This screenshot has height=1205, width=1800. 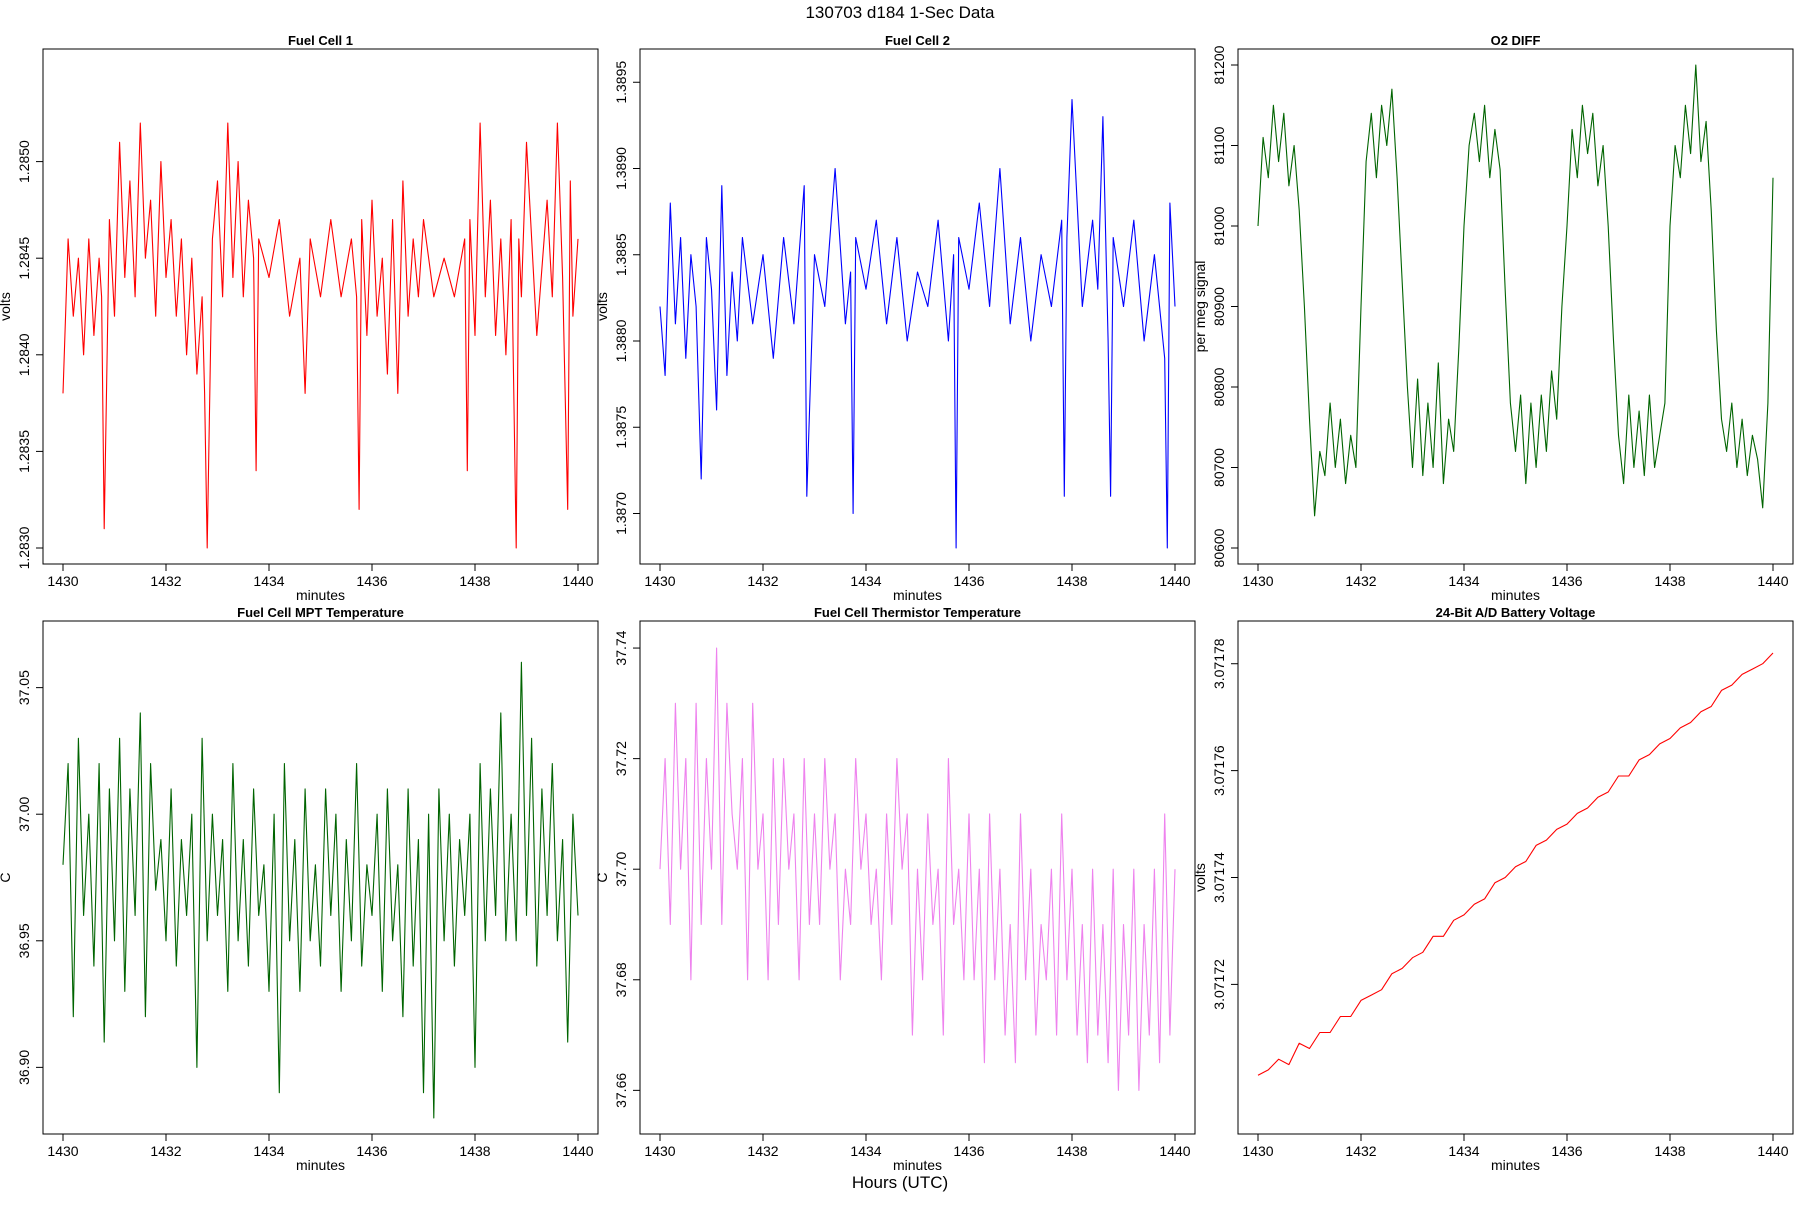 What do you see at coordinates (621, 168) in the screenshot?
I see `y-tick-label: 1.3890` at bounding box center [621, 168].